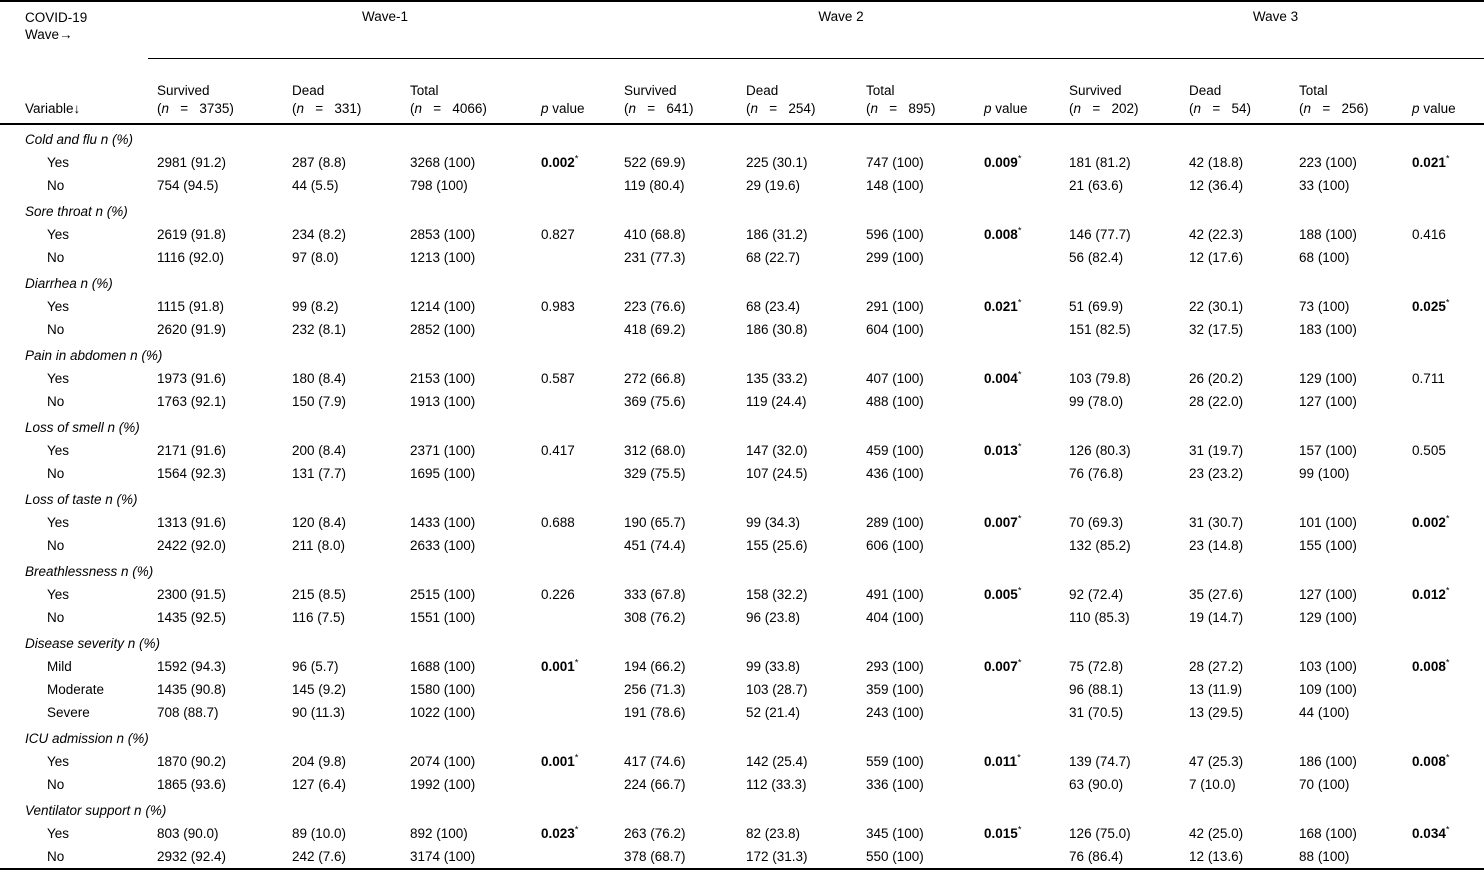 This screenshot has height=874, width=1484. Describe the element at coordinates (574, 91) in the screenshot. I see `col-header-p-value-wave-1: p value` at that location.